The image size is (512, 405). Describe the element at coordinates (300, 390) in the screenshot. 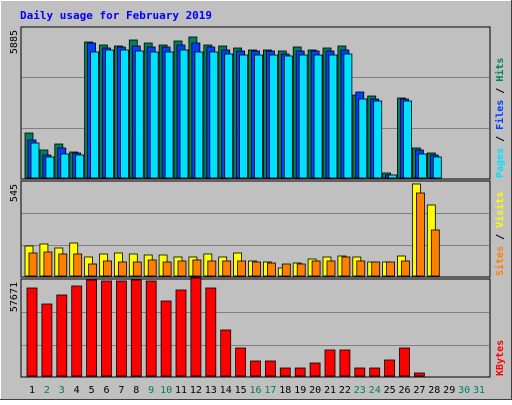

I see `day-label-19: 19` at that location.